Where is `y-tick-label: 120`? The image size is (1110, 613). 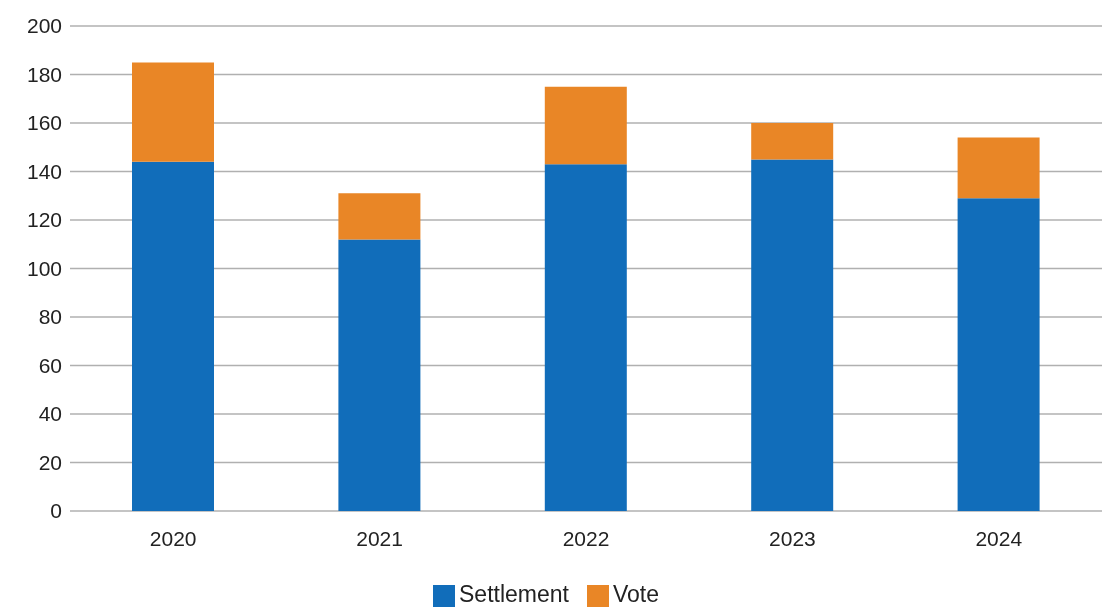 y-tick-label: 120 is located at coordinates (44, 220).